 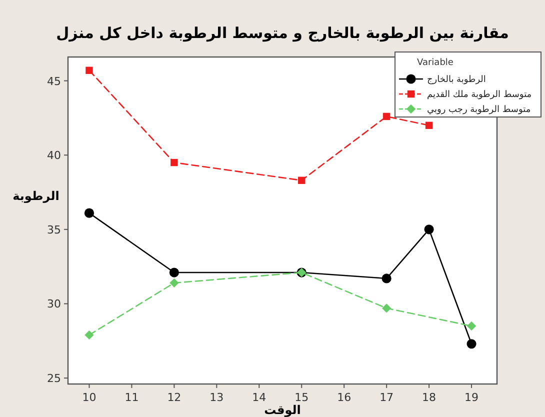 I want to click on x-tick-label: 15, so click(x=301, y=397).